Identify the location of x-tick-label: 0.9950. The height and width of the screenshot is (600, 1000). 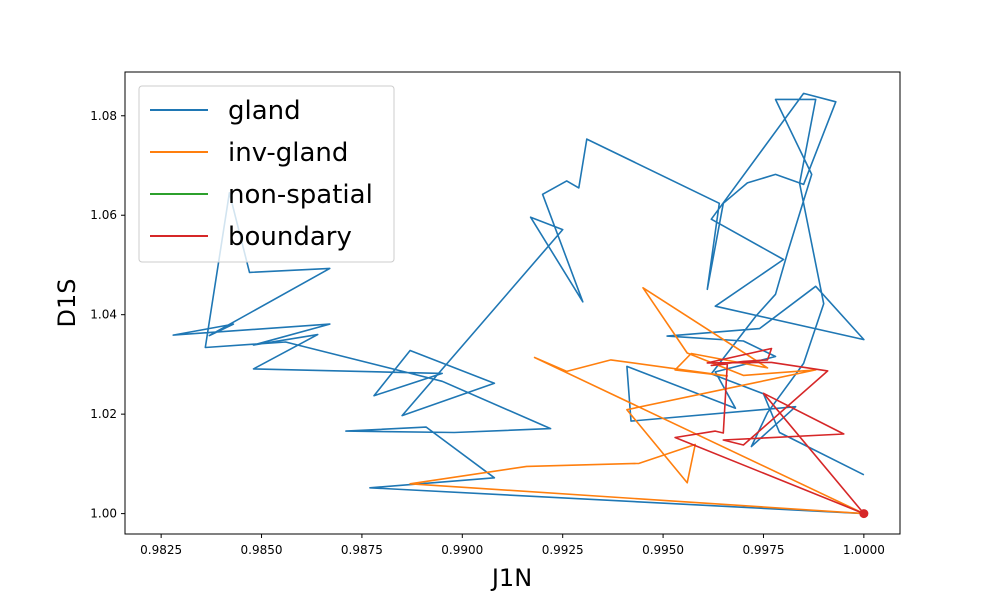
(663, 550).